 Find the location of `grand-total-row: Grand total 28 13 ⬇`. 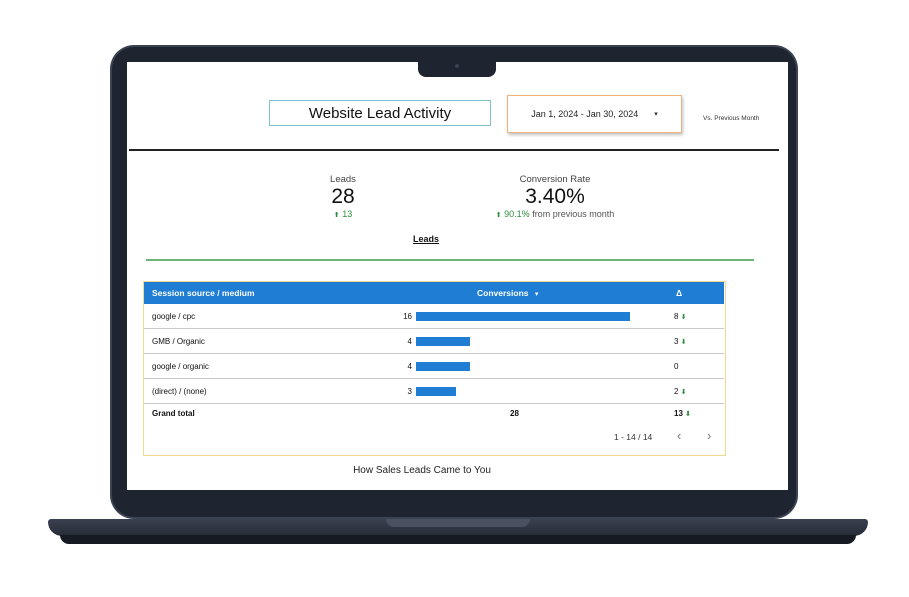

grand-total-row: Grand total 28 13 ⬇ is located at coordinates (434, 415).